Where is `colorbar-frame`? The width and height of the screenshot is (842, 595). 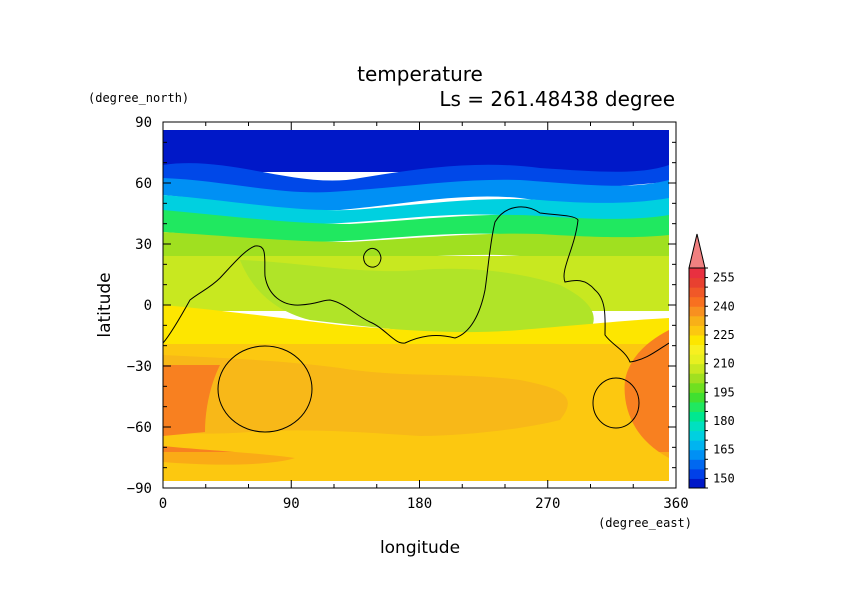
colorbar-frame is located at coordinates (697, 378).